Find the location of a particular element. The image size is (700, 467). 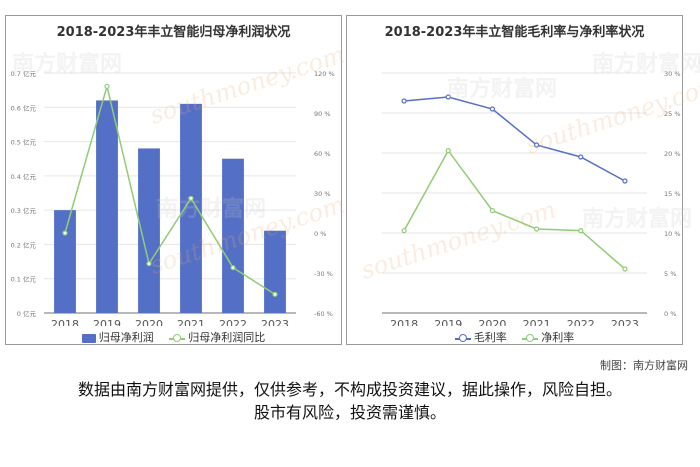

y-left-tick-label: 0.6 亿元 is located at coordinates (24, 107).